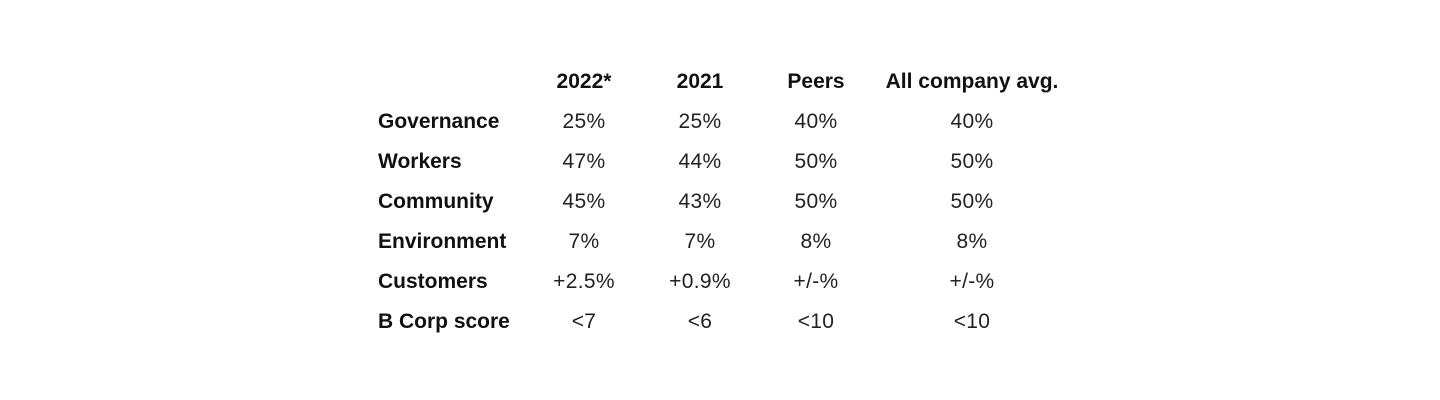  I want to click on column-header-all-company-avg: All company avg., so click(972, 81).